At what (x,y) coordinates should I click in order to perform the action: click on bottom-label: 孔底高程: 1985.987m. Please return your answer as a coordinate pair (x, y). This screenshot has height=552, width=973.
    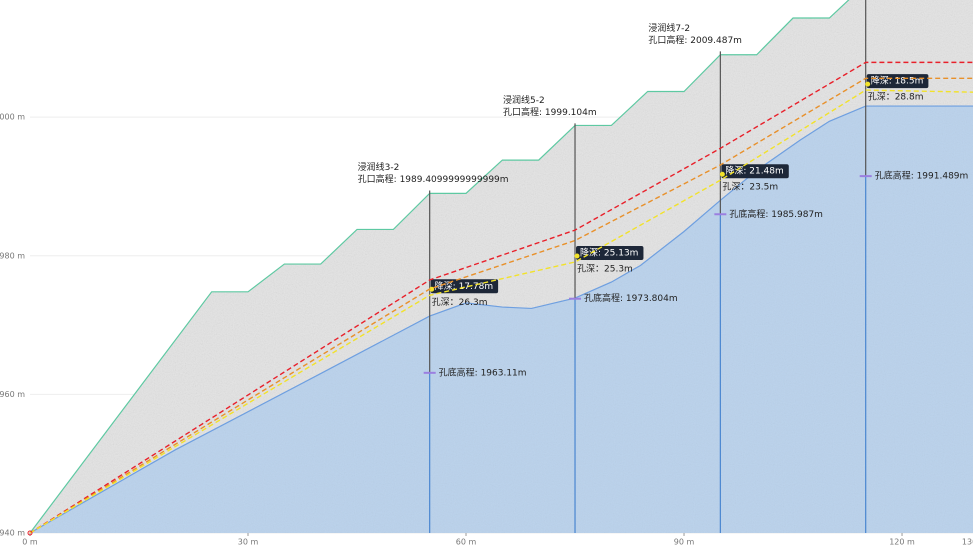
    Looking at the image, I should click on (776, 214).